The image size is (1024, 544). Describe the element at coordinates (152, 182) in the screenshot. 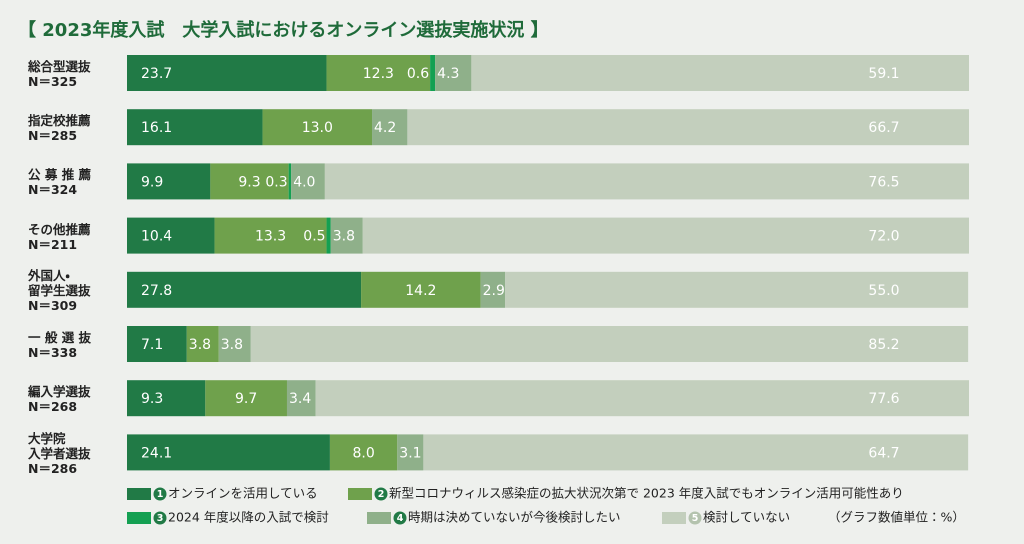

I see `value-label: 9.9` at that location.